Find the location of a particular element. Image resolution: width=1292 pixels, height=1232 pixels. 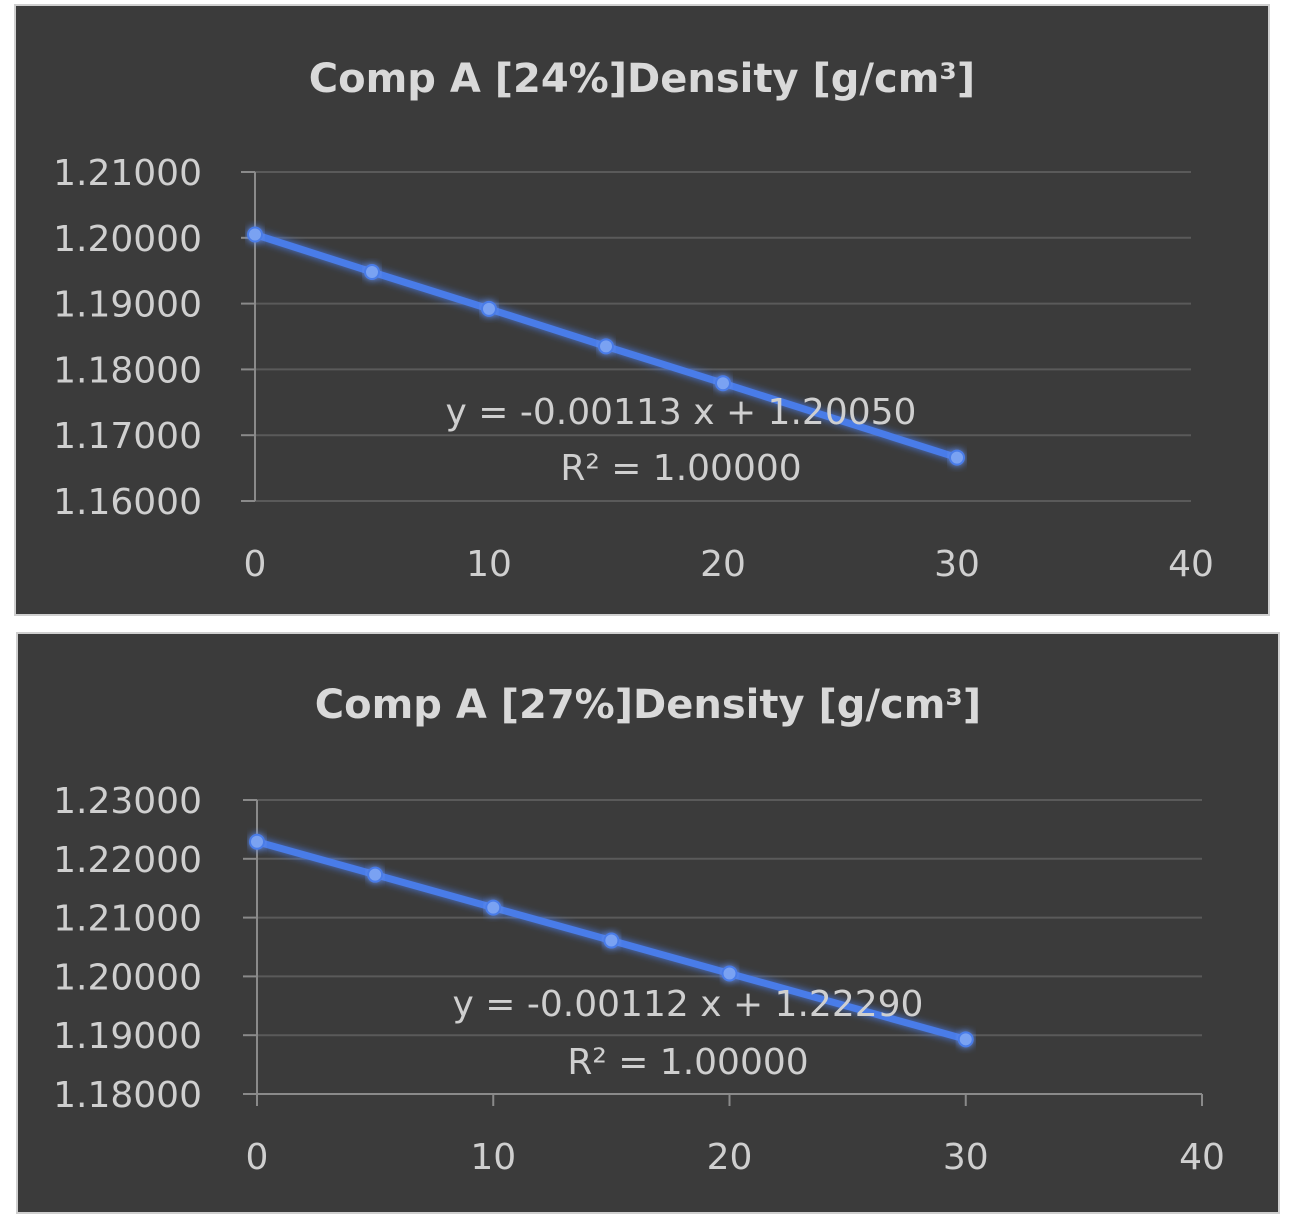

chart-title: Comp A [27%]Density [g/cm³] is located at coordinates (648, 705).